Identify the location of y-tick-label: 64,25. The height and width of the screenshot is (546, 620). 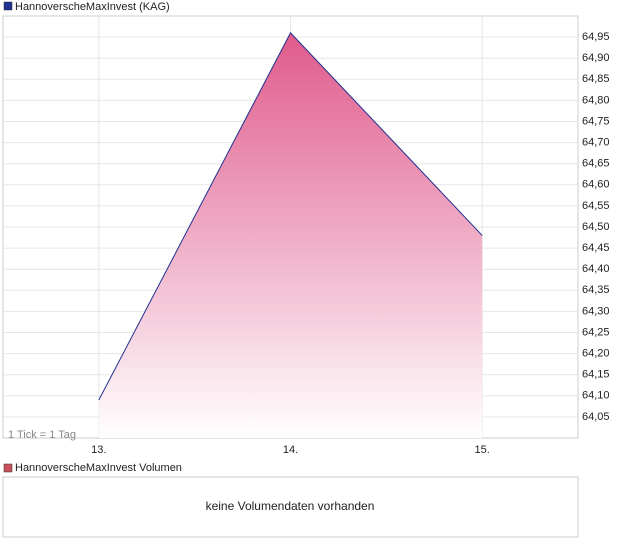
(596, 332).